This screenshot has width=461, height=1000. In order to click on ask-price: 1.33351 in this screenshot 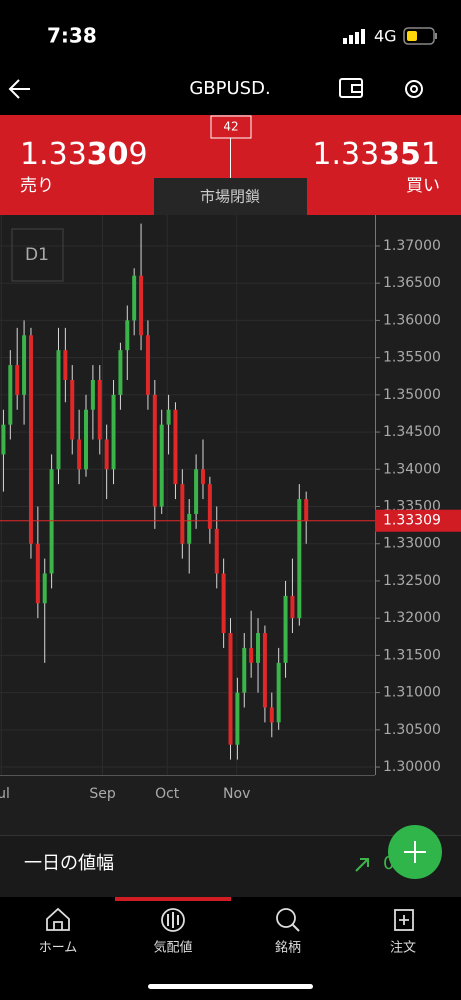, I will do `click(376, 154)`.